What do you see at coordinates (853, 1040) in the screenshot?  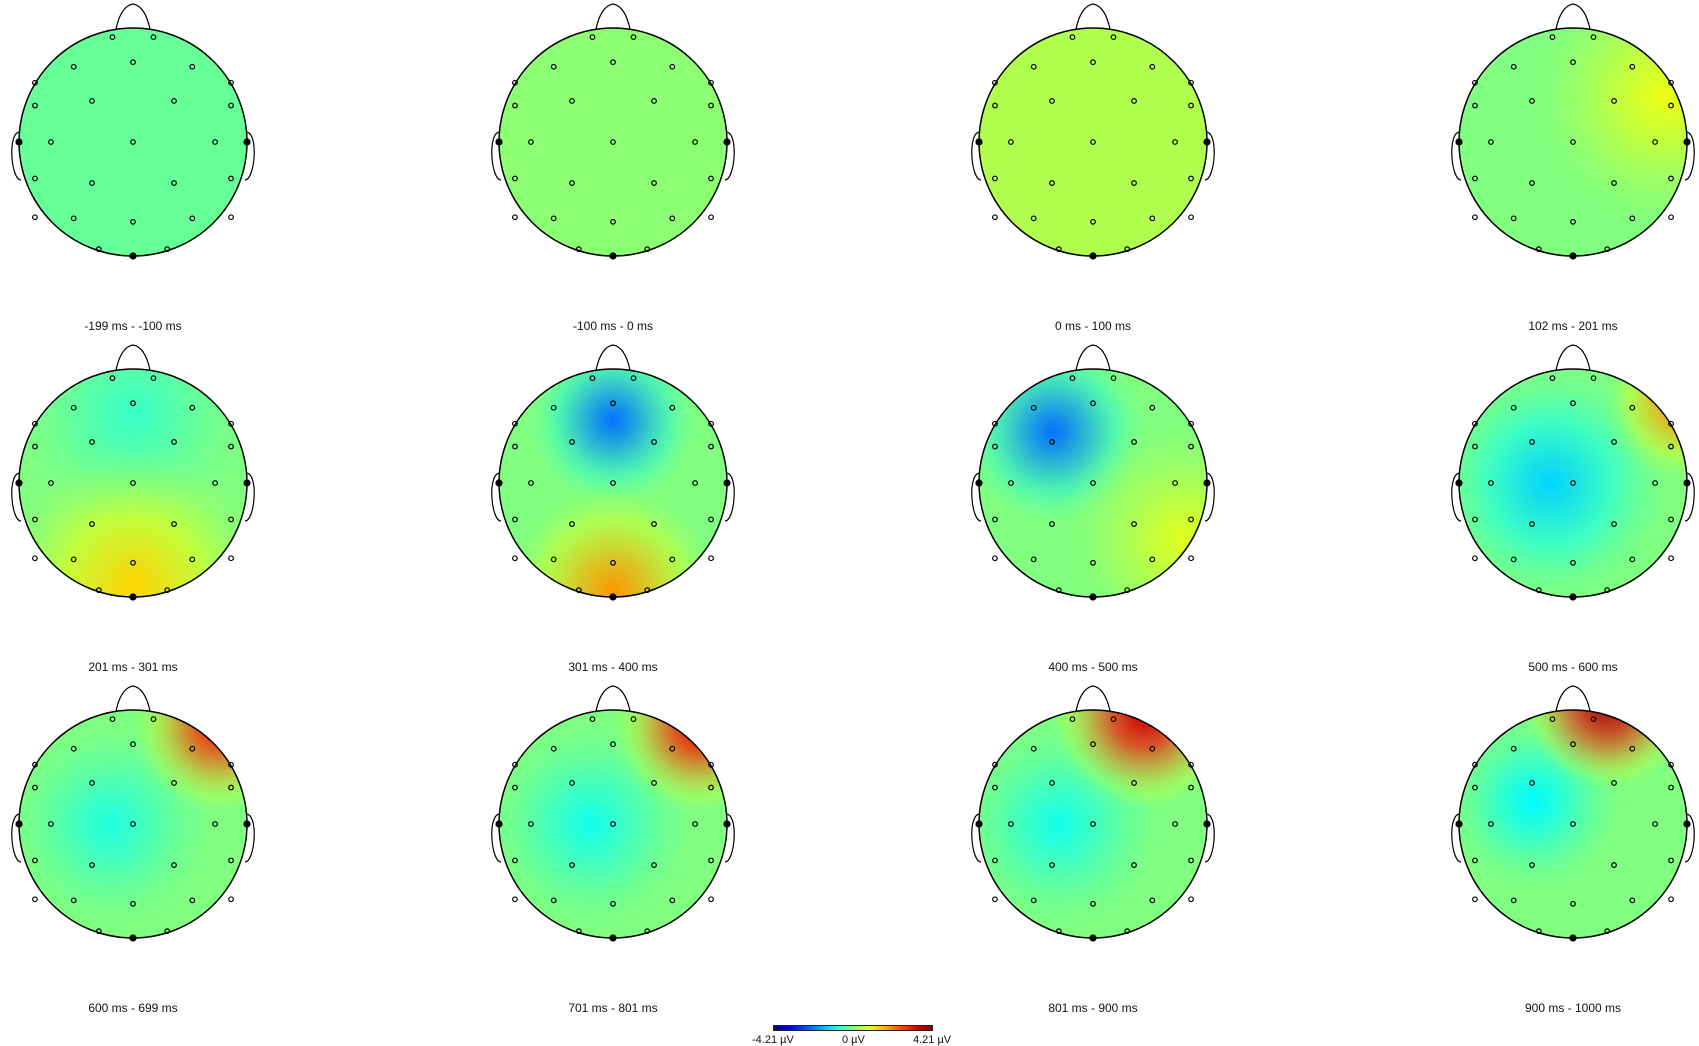 I see `colorbar-mid-label: 0 µV` at bounding box center [853, 1040].